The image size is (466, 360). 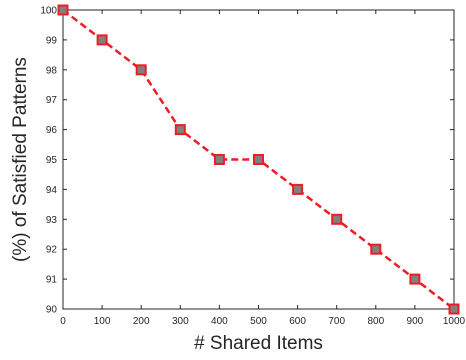 What do you see at coordinates (258, 321) in the screenshot?
I see `x-tick-label: 500` at bounding box center [258, 321].